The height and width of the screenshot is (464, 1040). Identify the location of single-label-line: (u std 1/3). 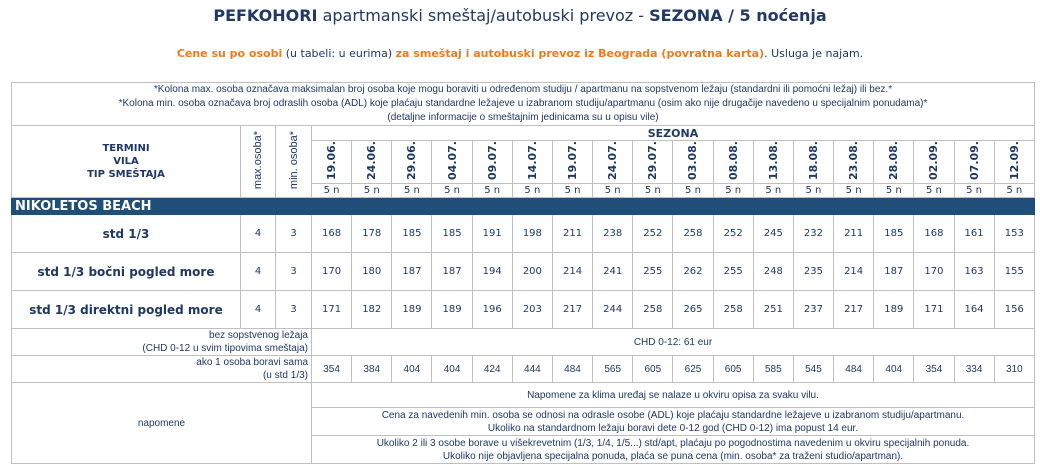
(285, 375).